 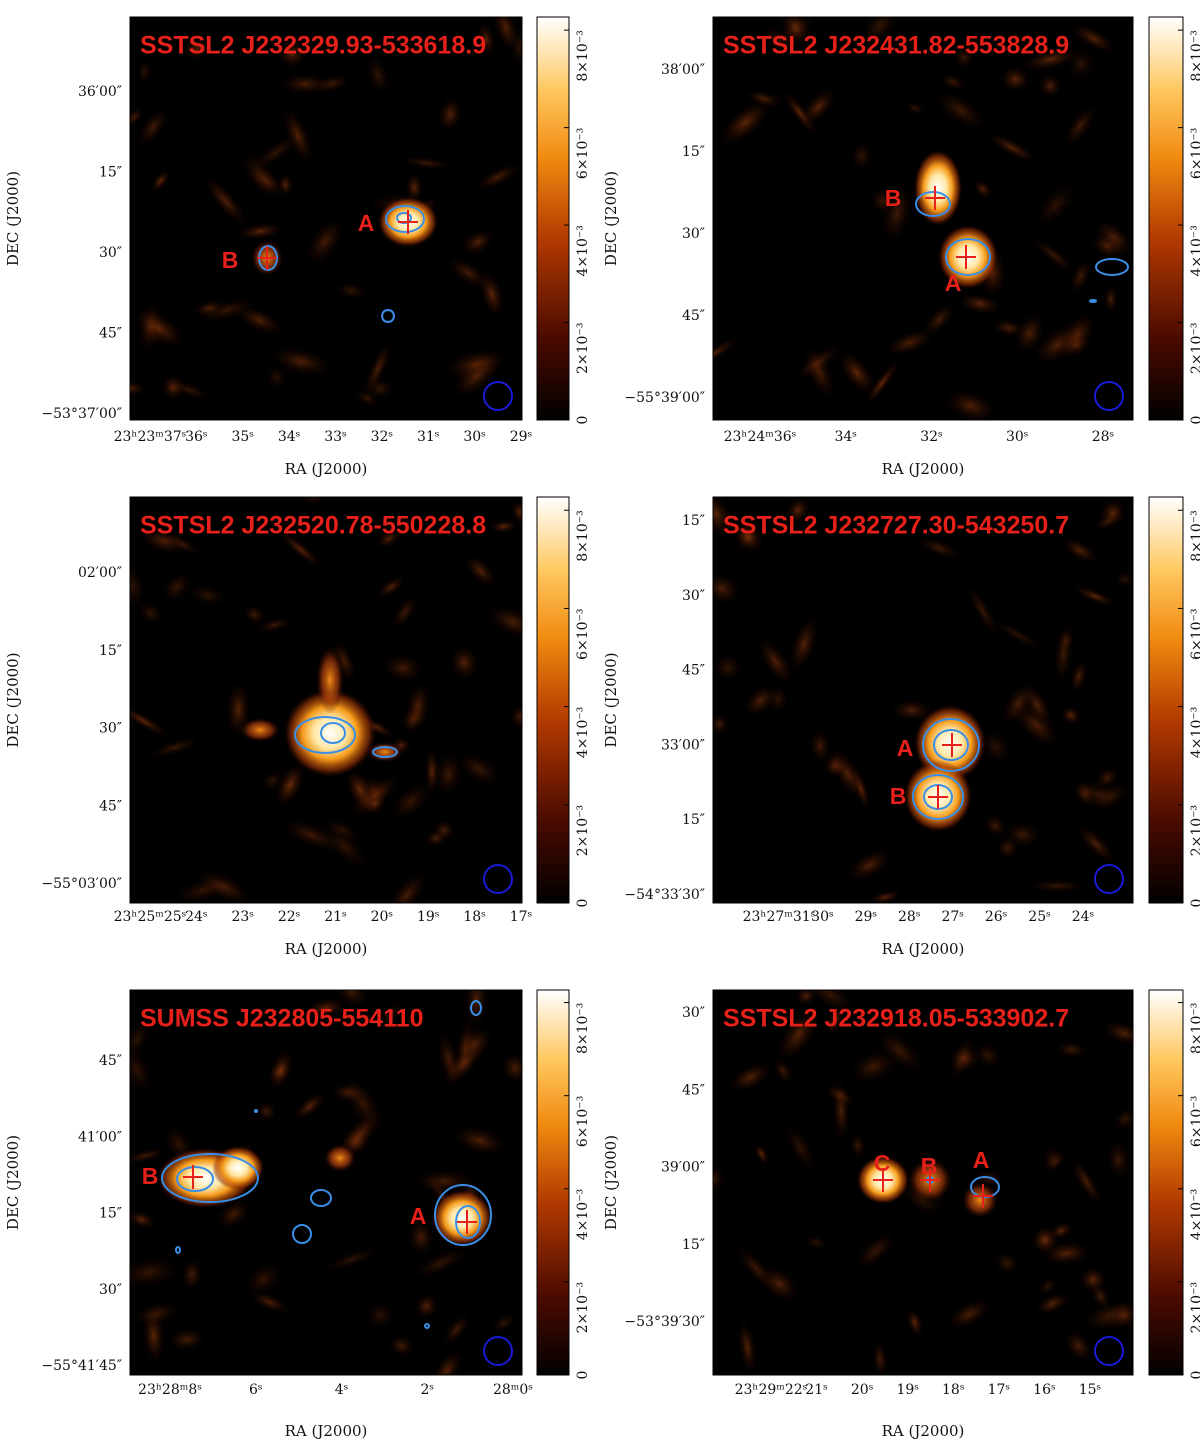 What do you see at coordinates (326, 949) in the screenshot?
I see `x-axis-label: RA (J2000)` at bounding box center [326, 949].